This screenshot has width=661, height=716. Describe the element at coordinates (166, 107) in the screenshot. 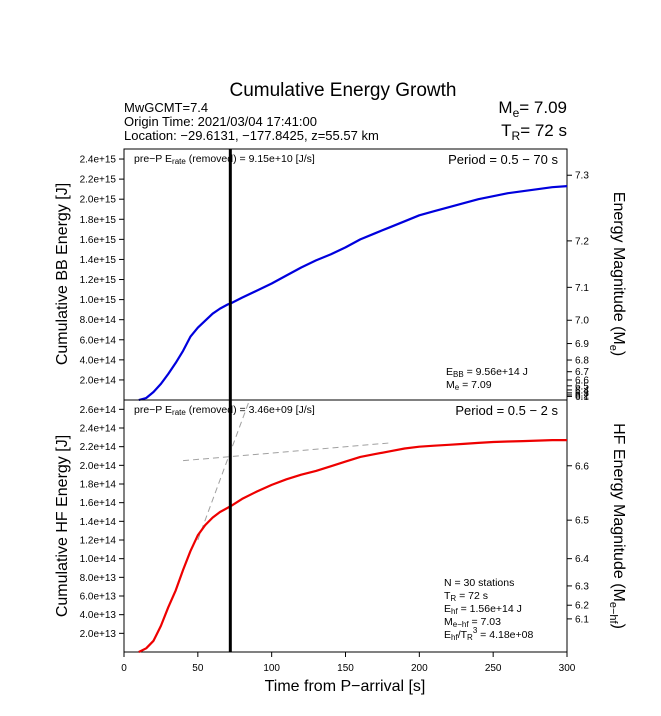

I see `event-magnitude: MwGCMT=7.4` at that location.